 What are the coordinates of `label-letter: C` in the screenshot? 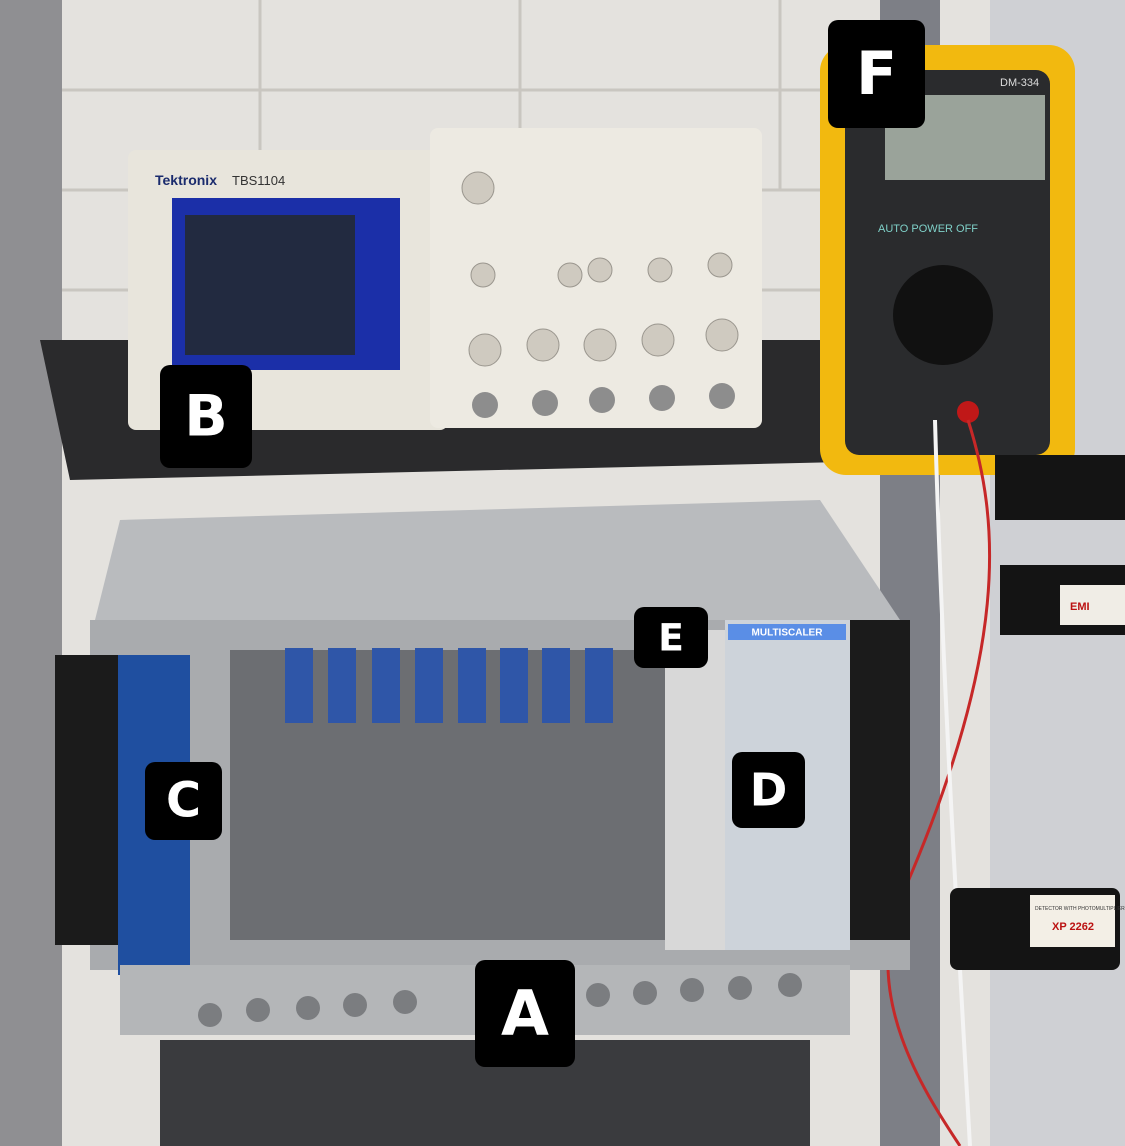 It's located at (183, 801).